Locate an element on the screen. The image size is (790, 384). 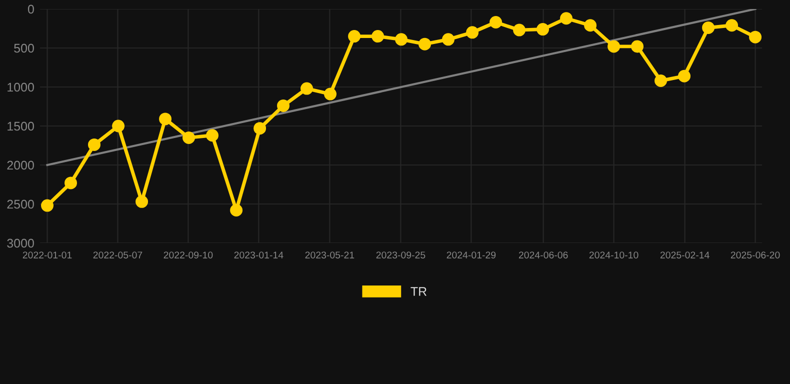
x-tick-label: 2023-05-21 is located at coordinates (329, 255).